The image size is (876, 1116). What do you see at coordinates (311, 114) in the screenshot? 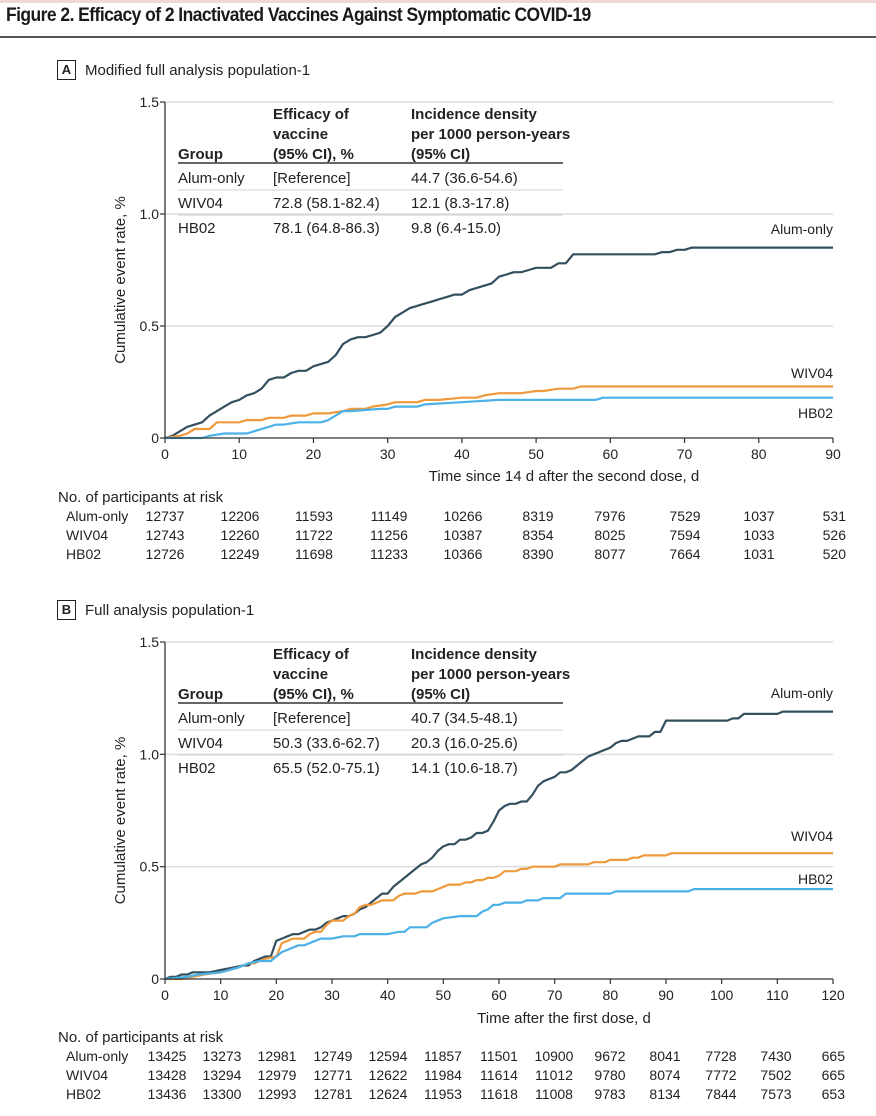
I see `panel-a-table-header: Efficacy of` at bounding box center [311, 114].